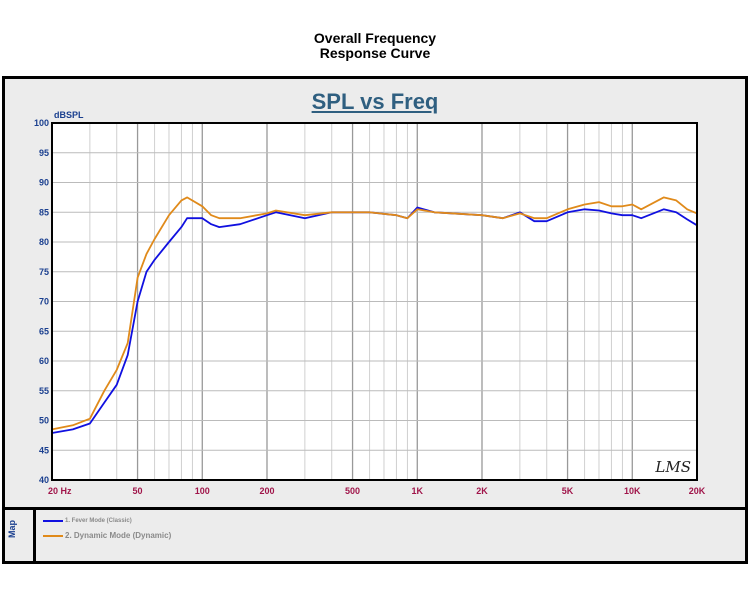 The height and width of the screenshot is (596, 750). I want to click on y-axis-label: dBSPL, so click(69, 115).